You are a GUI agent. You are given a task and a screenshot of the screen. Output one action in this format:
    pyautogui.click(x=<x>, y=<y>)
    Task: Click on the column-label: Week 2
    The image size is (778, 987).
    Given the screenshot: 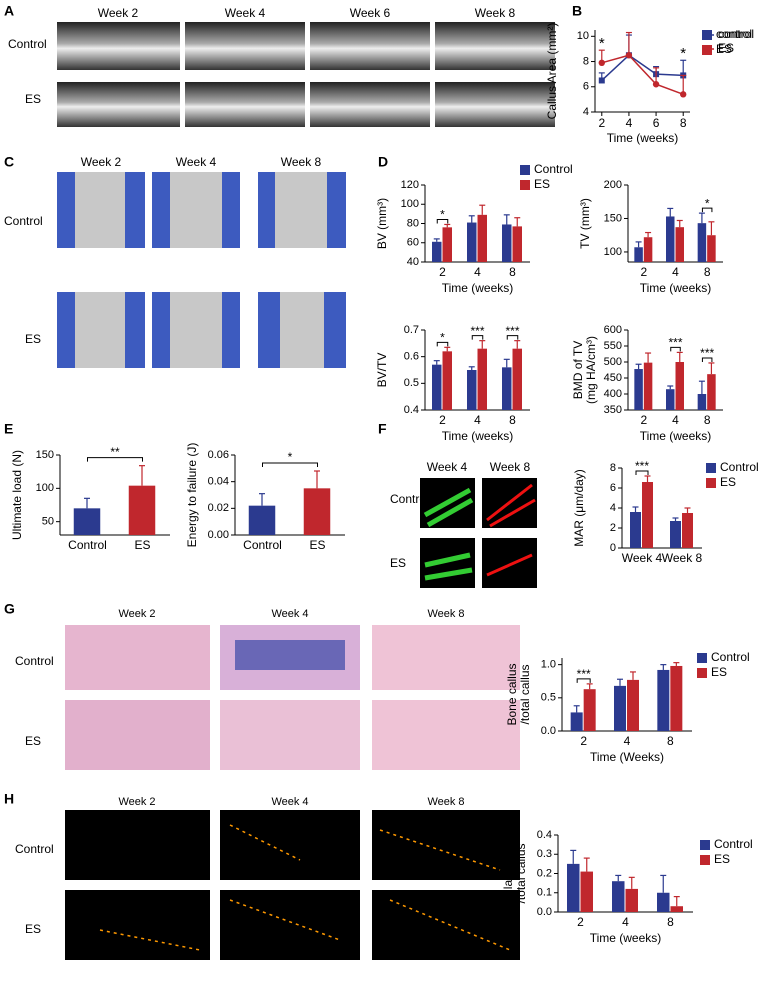 What is the action you would take?
    pyautogui.click(x=136, y=802)
    